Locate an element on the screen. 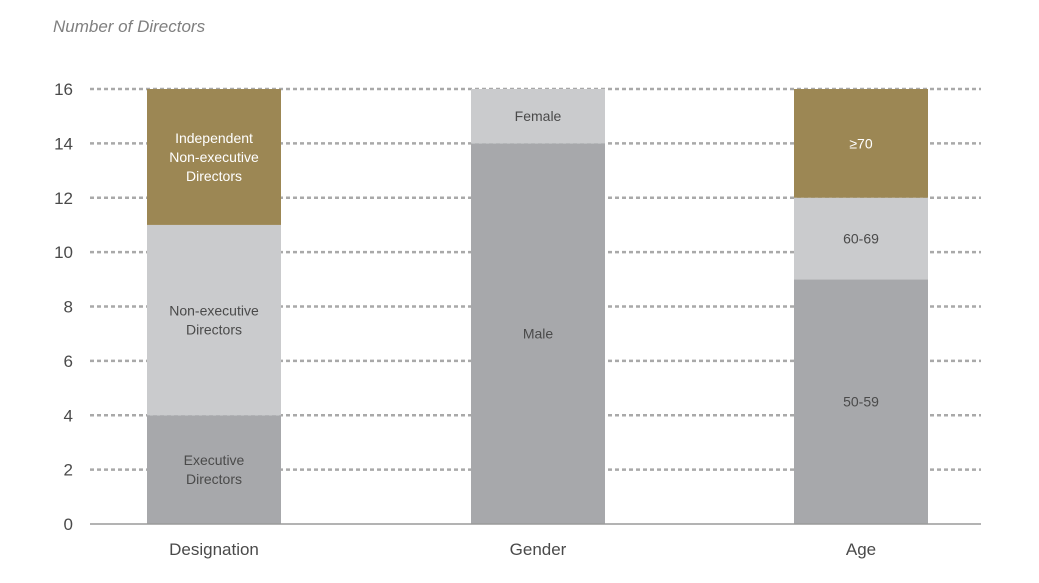 This screenshot has width=1039, height=583. segment-label: Male is located at coordinates (538, 334).